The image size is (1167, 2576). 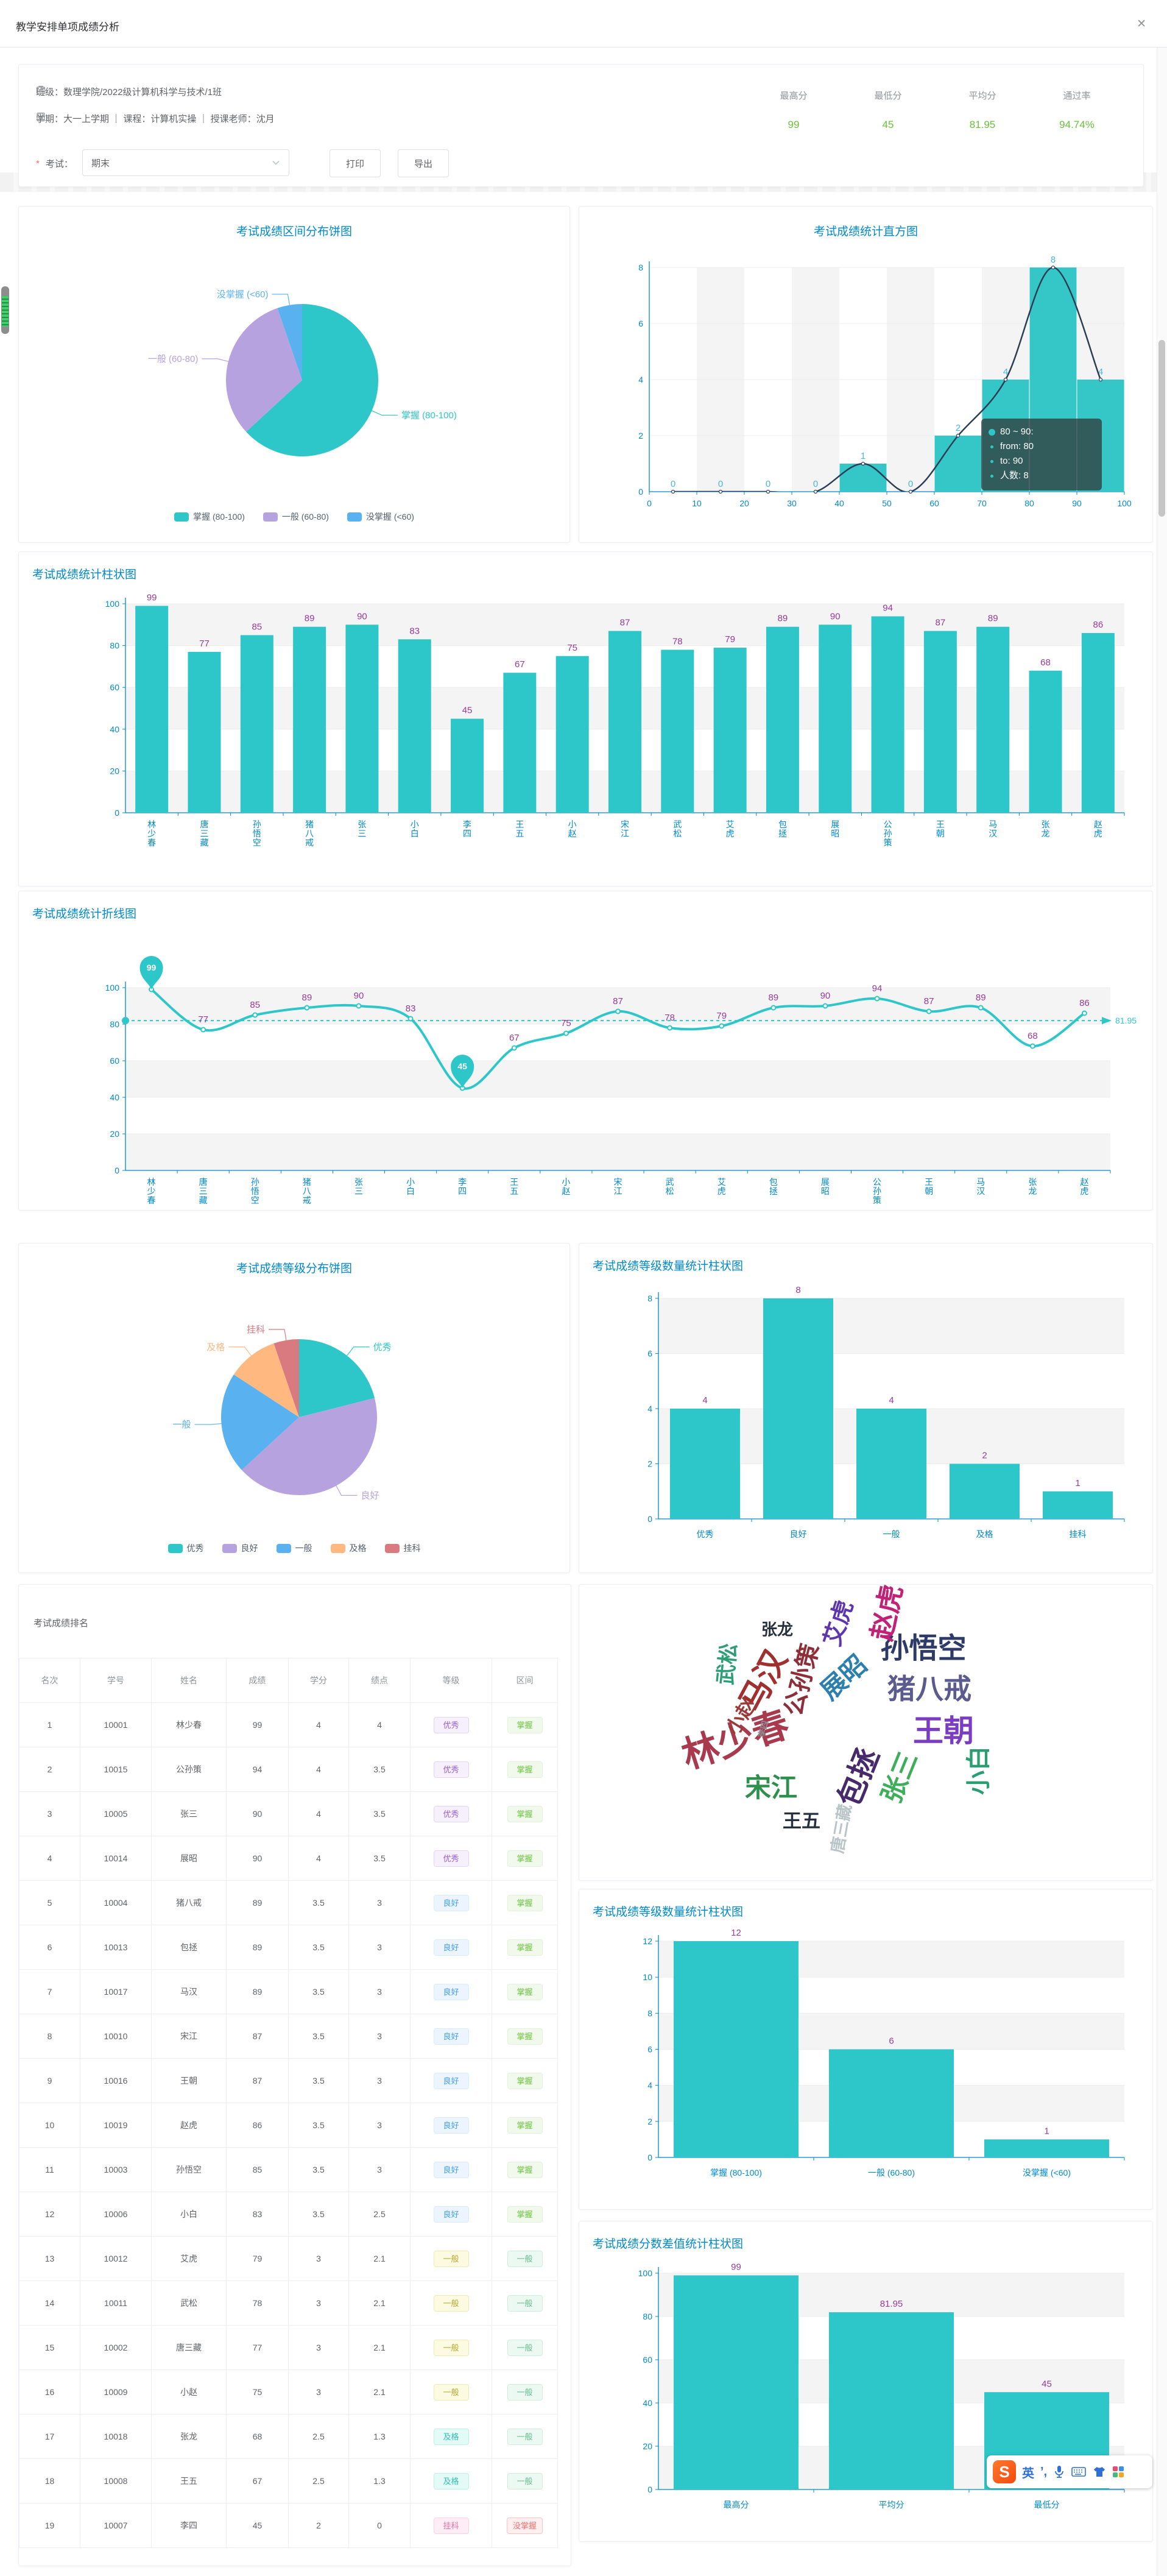 What do you see at coordinates (356, 163) in the screenshot?
I see `print-button: 打印` at bounding box center [356, 163].